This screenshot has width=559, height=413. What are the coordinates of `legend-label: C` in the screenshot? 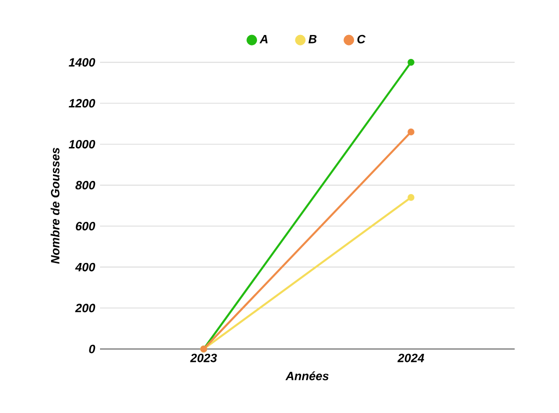 It's located at (361, 39).